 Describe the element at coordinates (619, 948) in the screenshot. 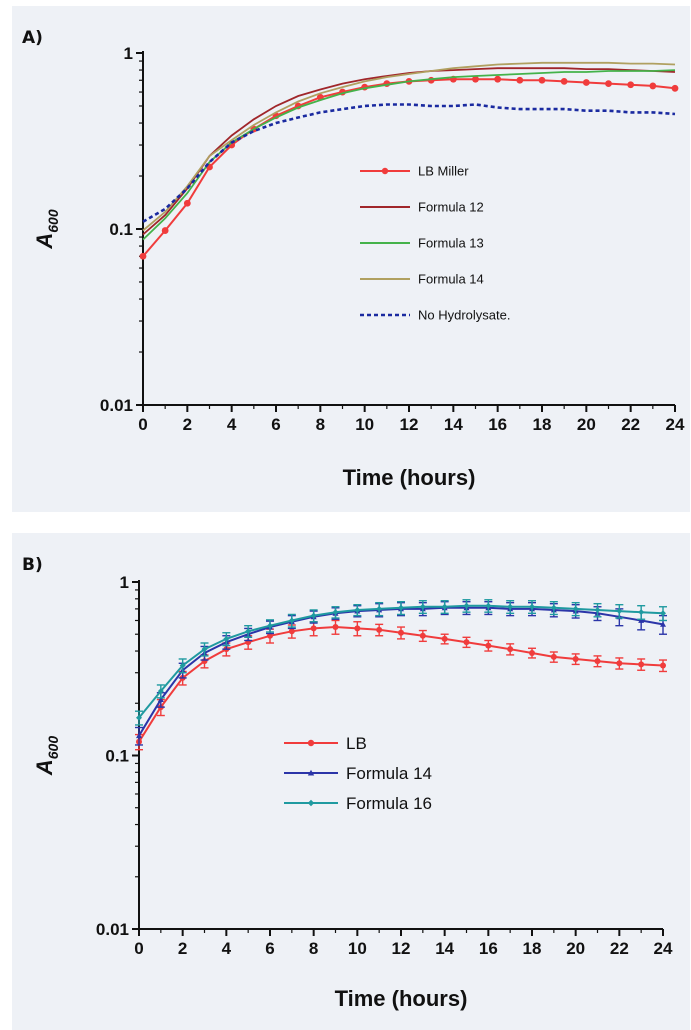

I see `x-tick-label-b: 22` at that location.